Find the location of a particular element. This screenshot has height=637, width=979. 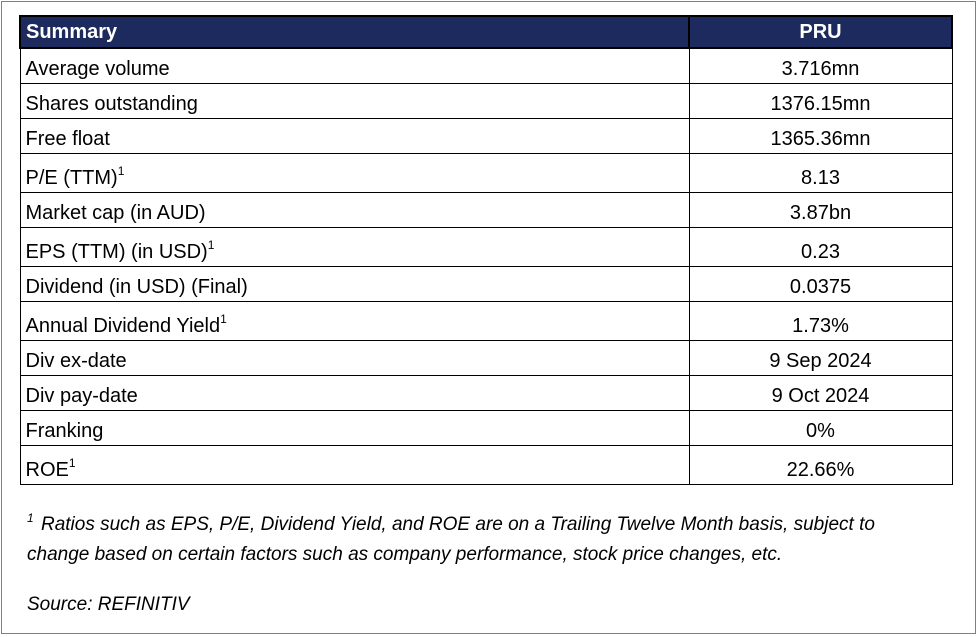

source-note: Source: REFINITIV is located at coordinates (108, 604).